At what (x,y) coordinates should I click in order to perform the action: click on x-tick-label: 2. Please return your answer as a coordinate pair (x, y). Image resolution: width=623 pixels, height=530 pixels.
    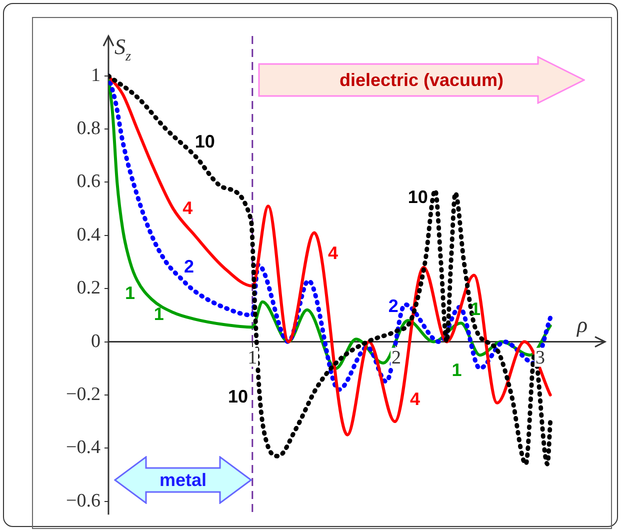
    Looking at the image, I should click on (397, 357).